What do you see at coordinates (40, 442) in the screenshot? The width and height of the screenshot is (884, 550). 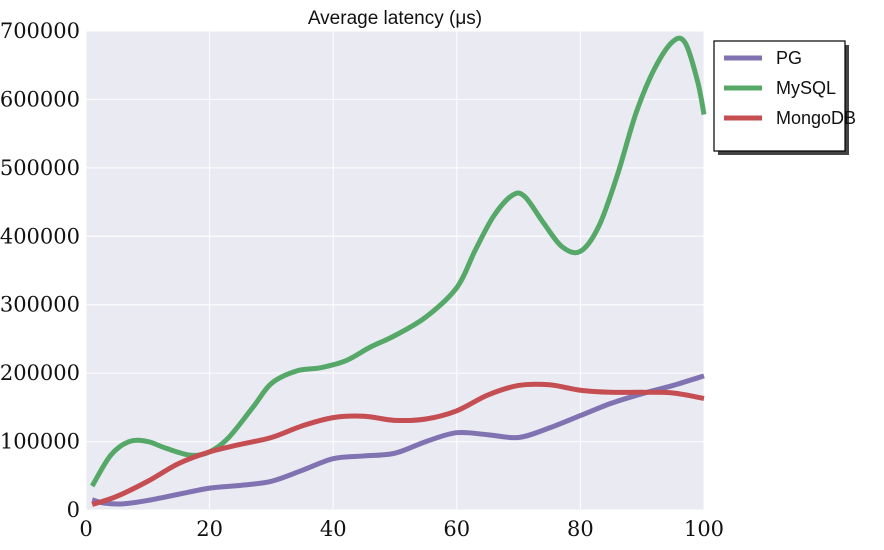 I see `y-tick-label: 100000` at bounding box center [40, 442].